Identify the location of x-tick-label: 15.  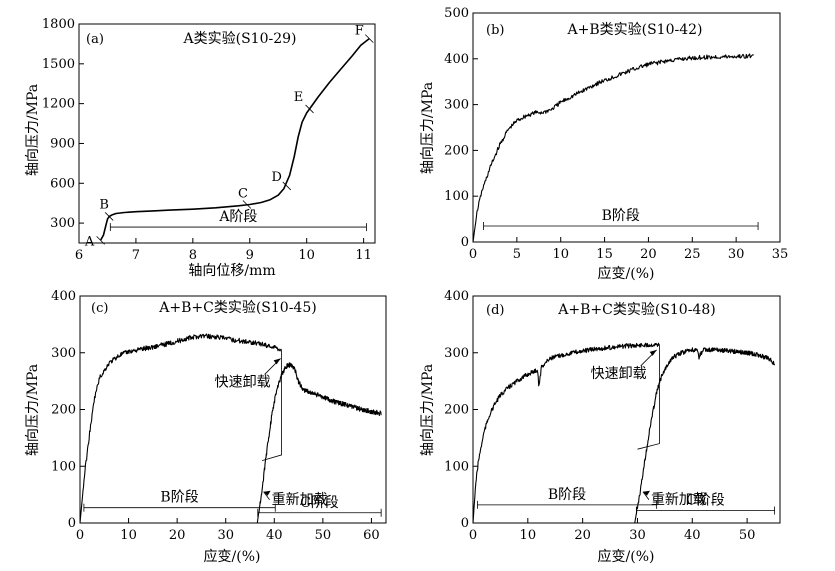
(604, 254).